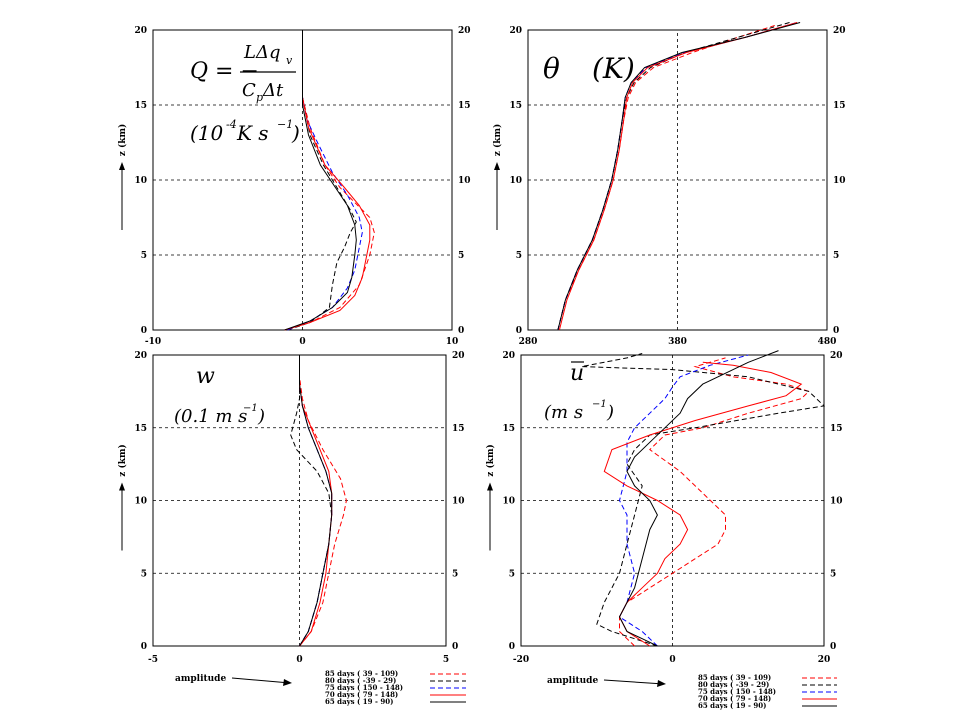  I want to click on x-tick-label: 5, so click(446, 660).